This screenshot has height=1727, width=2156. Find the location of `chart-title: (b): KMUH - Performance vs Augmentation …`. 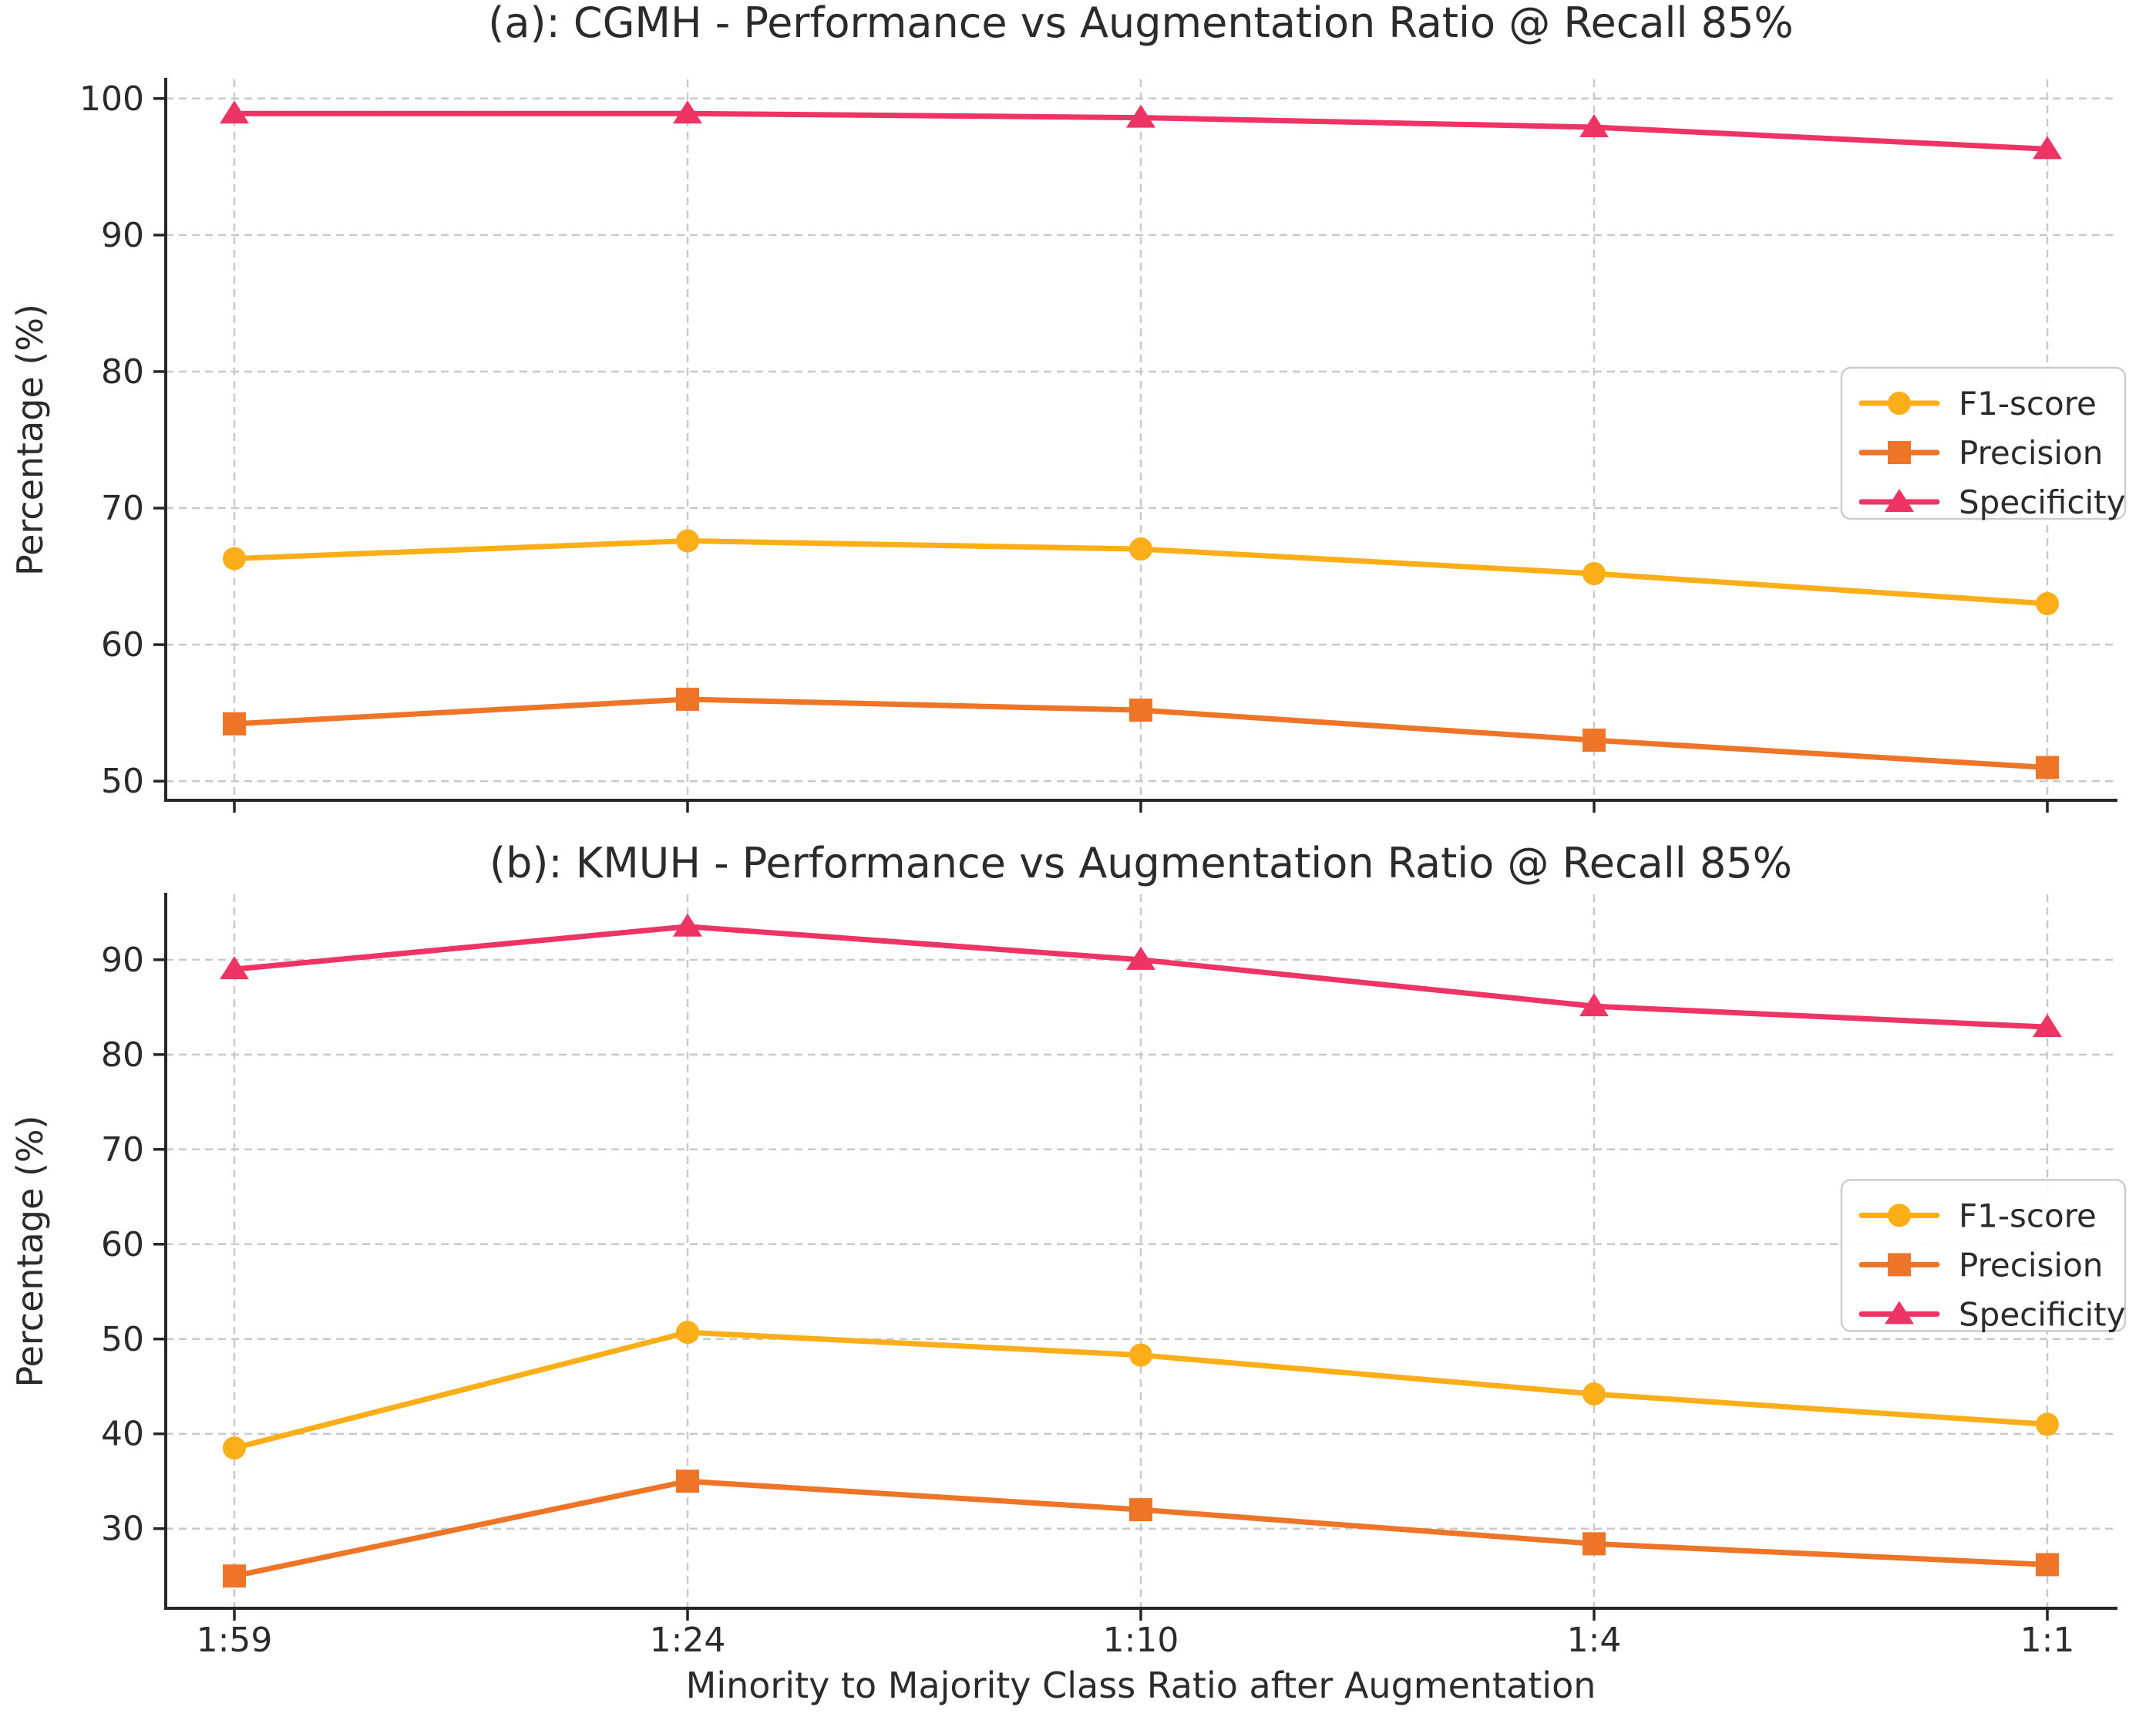

chart-title: (b): KMUH - Performance vs Augmentation … is located at coordinates (1140, 863).